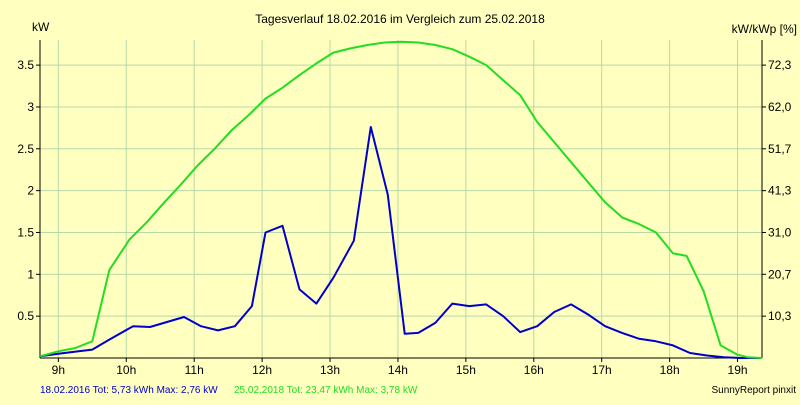 This screenshot has height=405, width=800. Describe the element at coordinates (466, 370) in the screenshot. I see `x-tick-label: 15h` at that location.